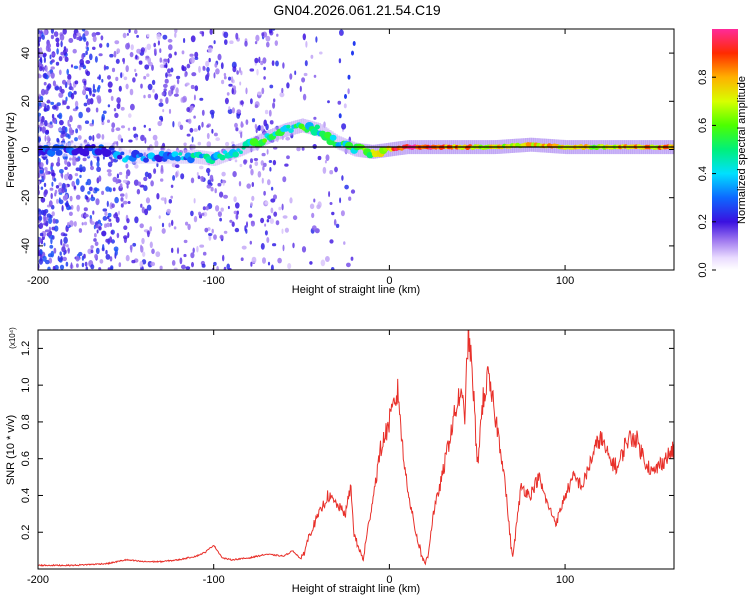 This screenshot has height=600, width=750. I want to click on spectrogram-rise-cell, so click(352, 53).